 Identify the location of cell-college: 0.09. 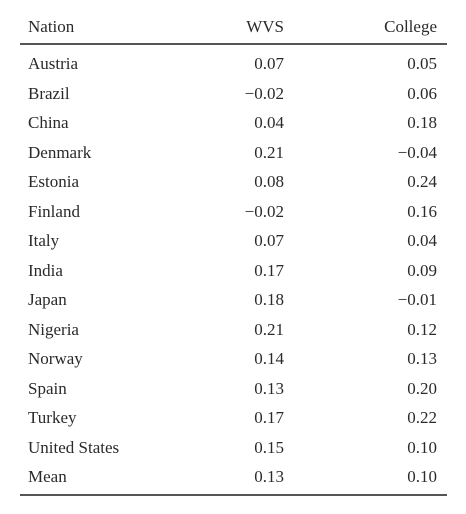
(422, 270).